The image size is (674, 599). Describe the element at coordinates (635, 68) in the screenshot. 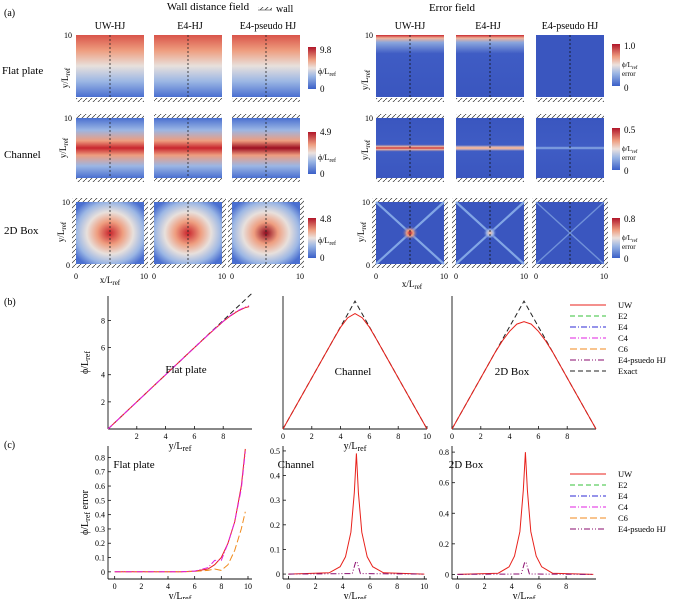

I see `ecbar-sub-1: ref` at that location.